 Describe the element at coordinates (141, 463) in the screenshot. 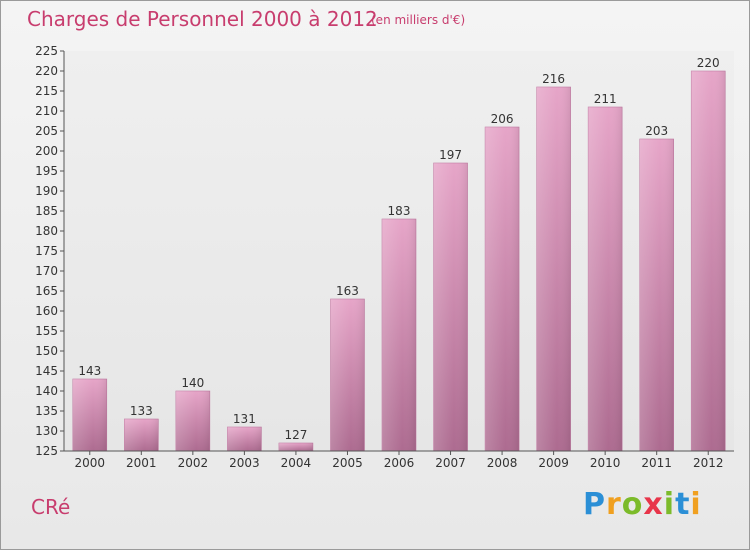

I see `x-tick-label: 2001` at that location.